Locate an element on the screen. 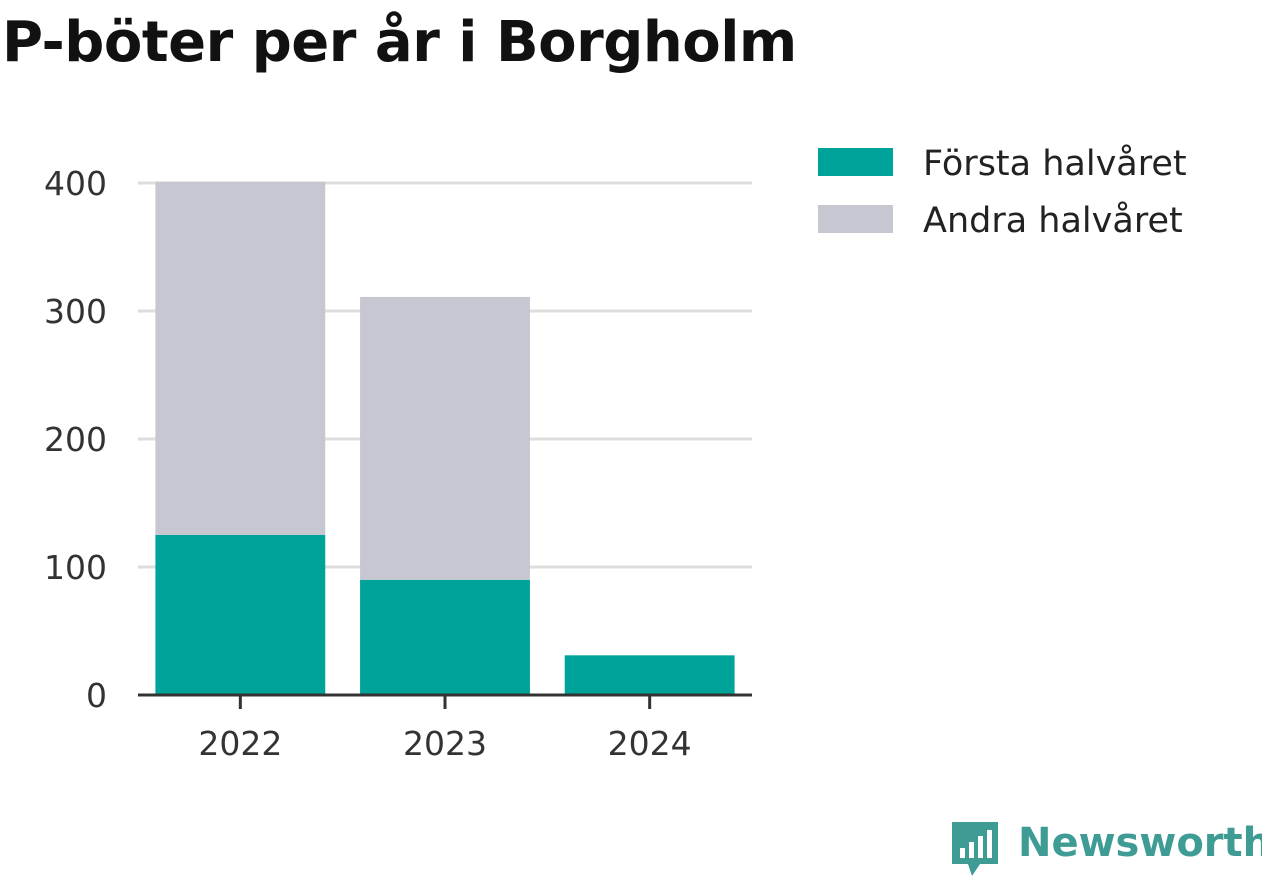  legend: Första halvåret Andra halvåret is located at coordinates (1002, 192).